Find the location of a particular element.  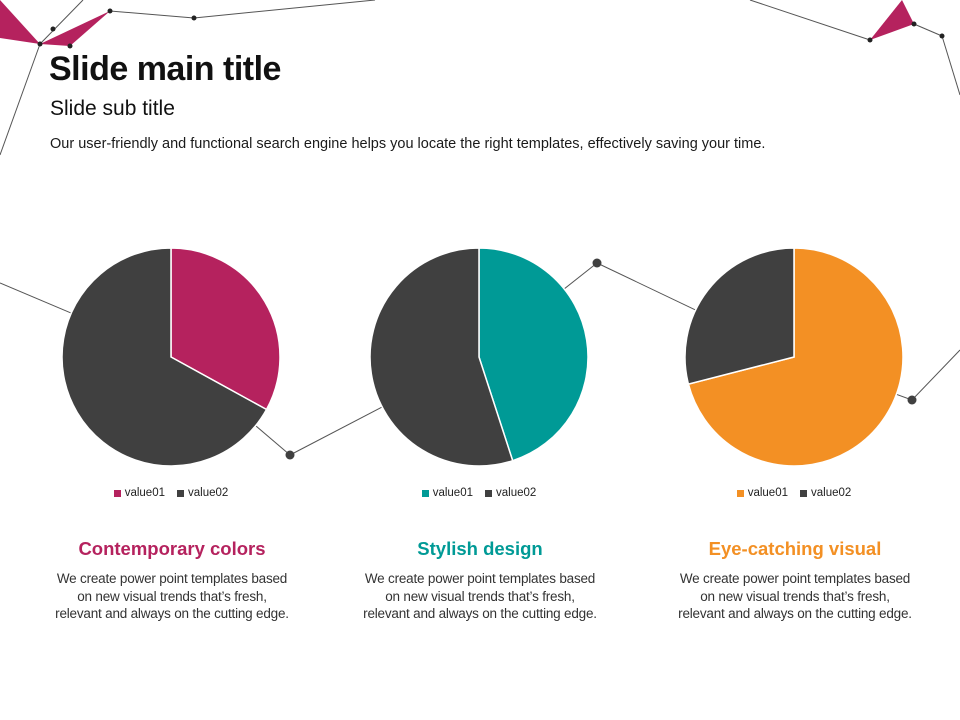

feature-title: Stylish design is located at coordinates (480, 548).